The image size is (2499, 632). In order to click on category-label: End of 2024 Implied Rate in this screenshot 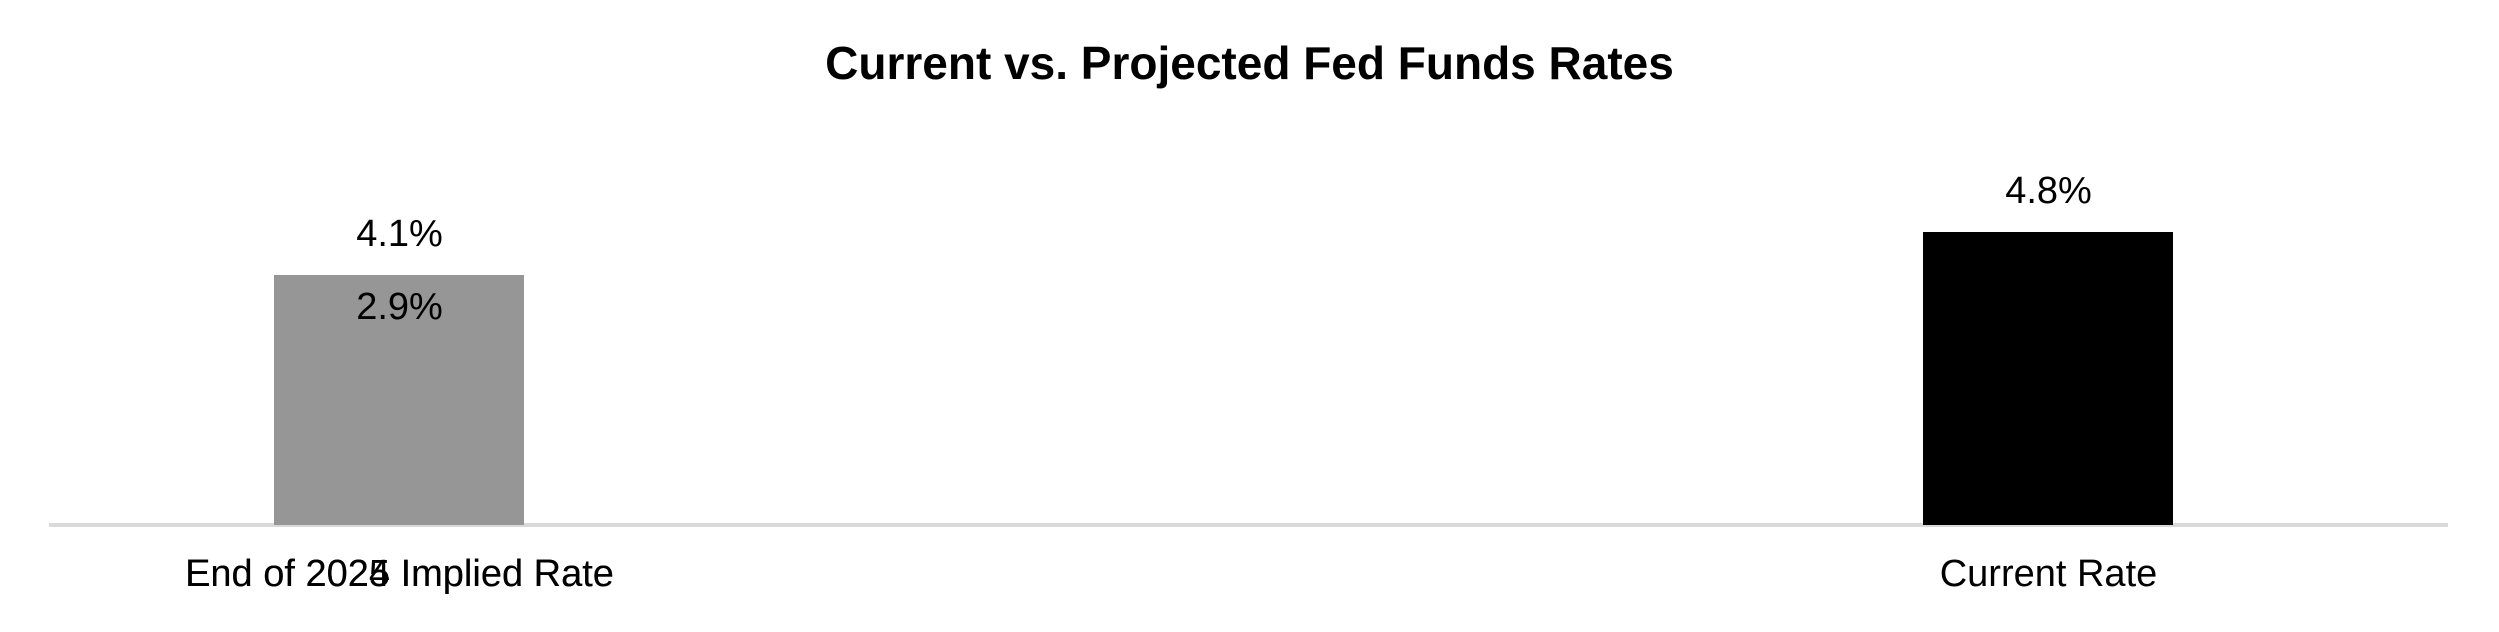, I will do `click(399, 574)`.